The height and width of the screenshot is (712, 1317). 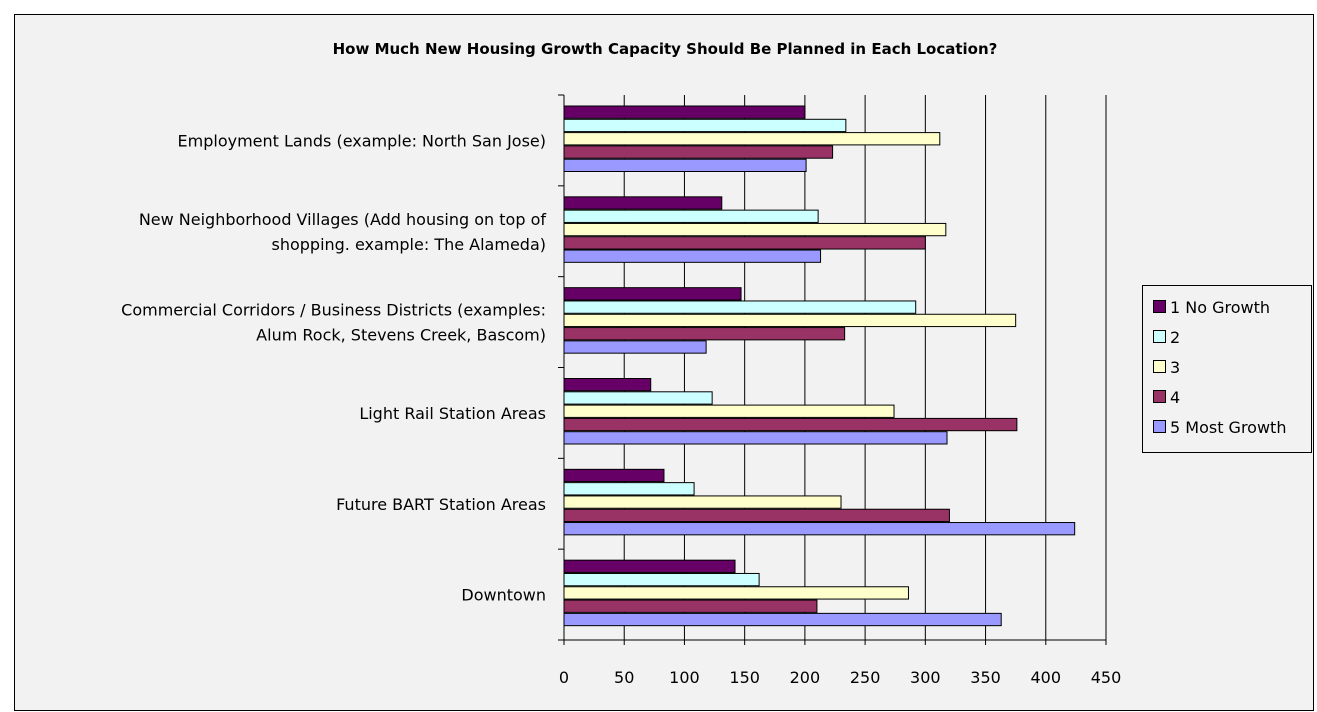 I want to click on x-tick-label: 150, so click(x=744, y=677).